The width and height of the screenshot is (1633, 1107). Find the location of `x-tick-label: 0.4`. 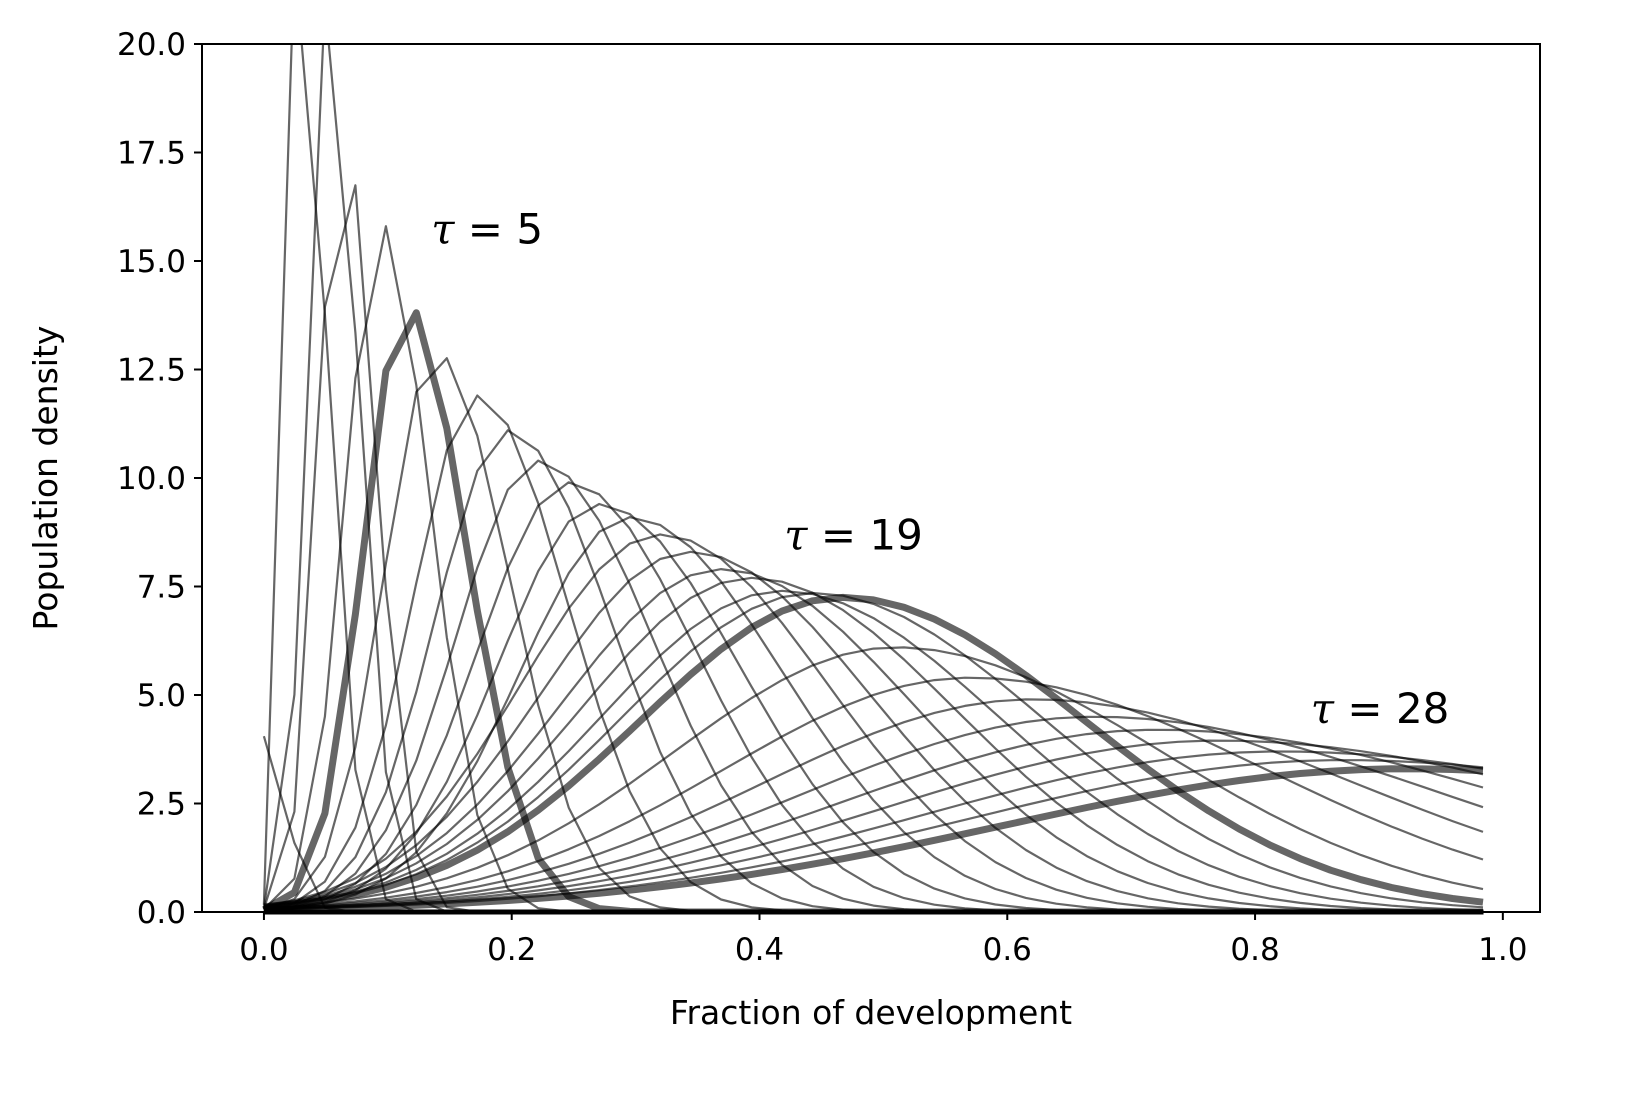

x-tick-label: 0.4 is located at coordinates (759, 950).